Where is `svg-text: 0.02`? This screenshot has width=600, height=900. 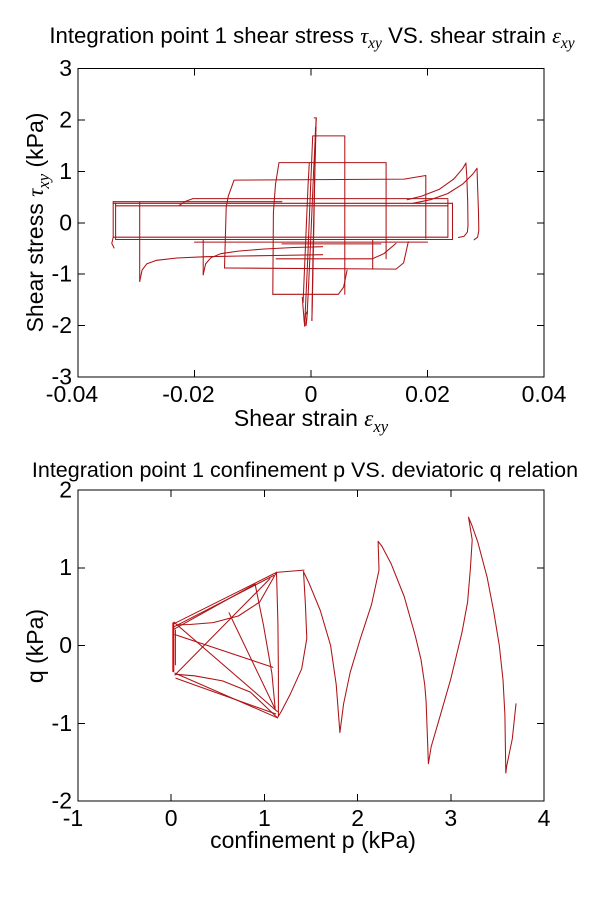 svg-text: 0.02 is located at coordinates (427, 394).